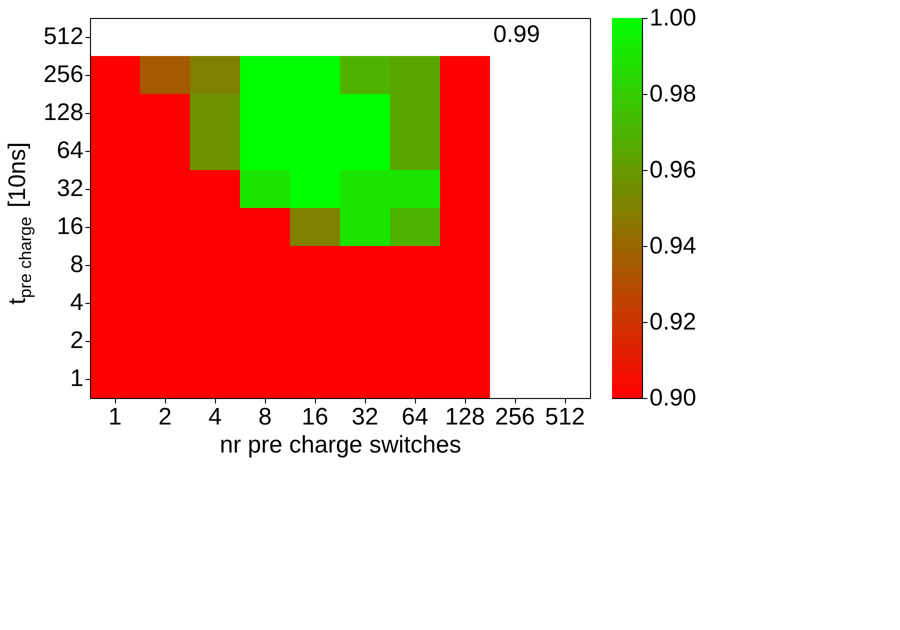 The image size is (900, 630). What do you see at coordinates (673, 322) in the screenshot?
I see `color-bar-label: 0.92` at bounding box center [673, 322].